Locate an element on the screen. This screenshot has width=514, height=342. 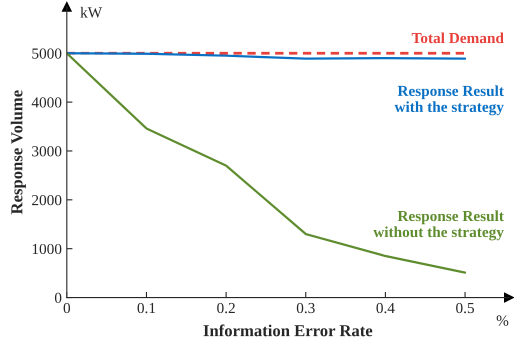
x-tick-label: 0.5 is located at coordinates (465, 308).